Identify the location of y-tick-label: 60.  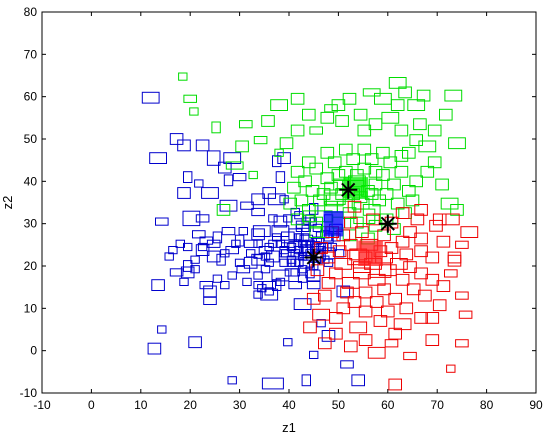
(31, 97).